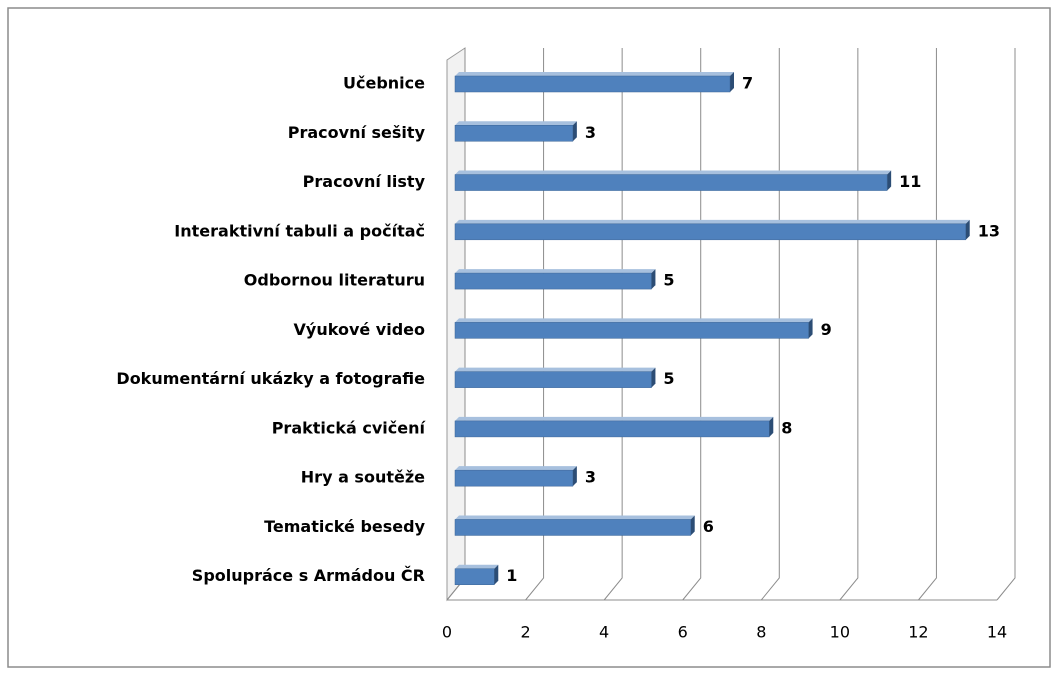  What do you see at coordinates (708, 526) in the screenshot?
I see `value-label: 6` at bounding box center [708, 526].